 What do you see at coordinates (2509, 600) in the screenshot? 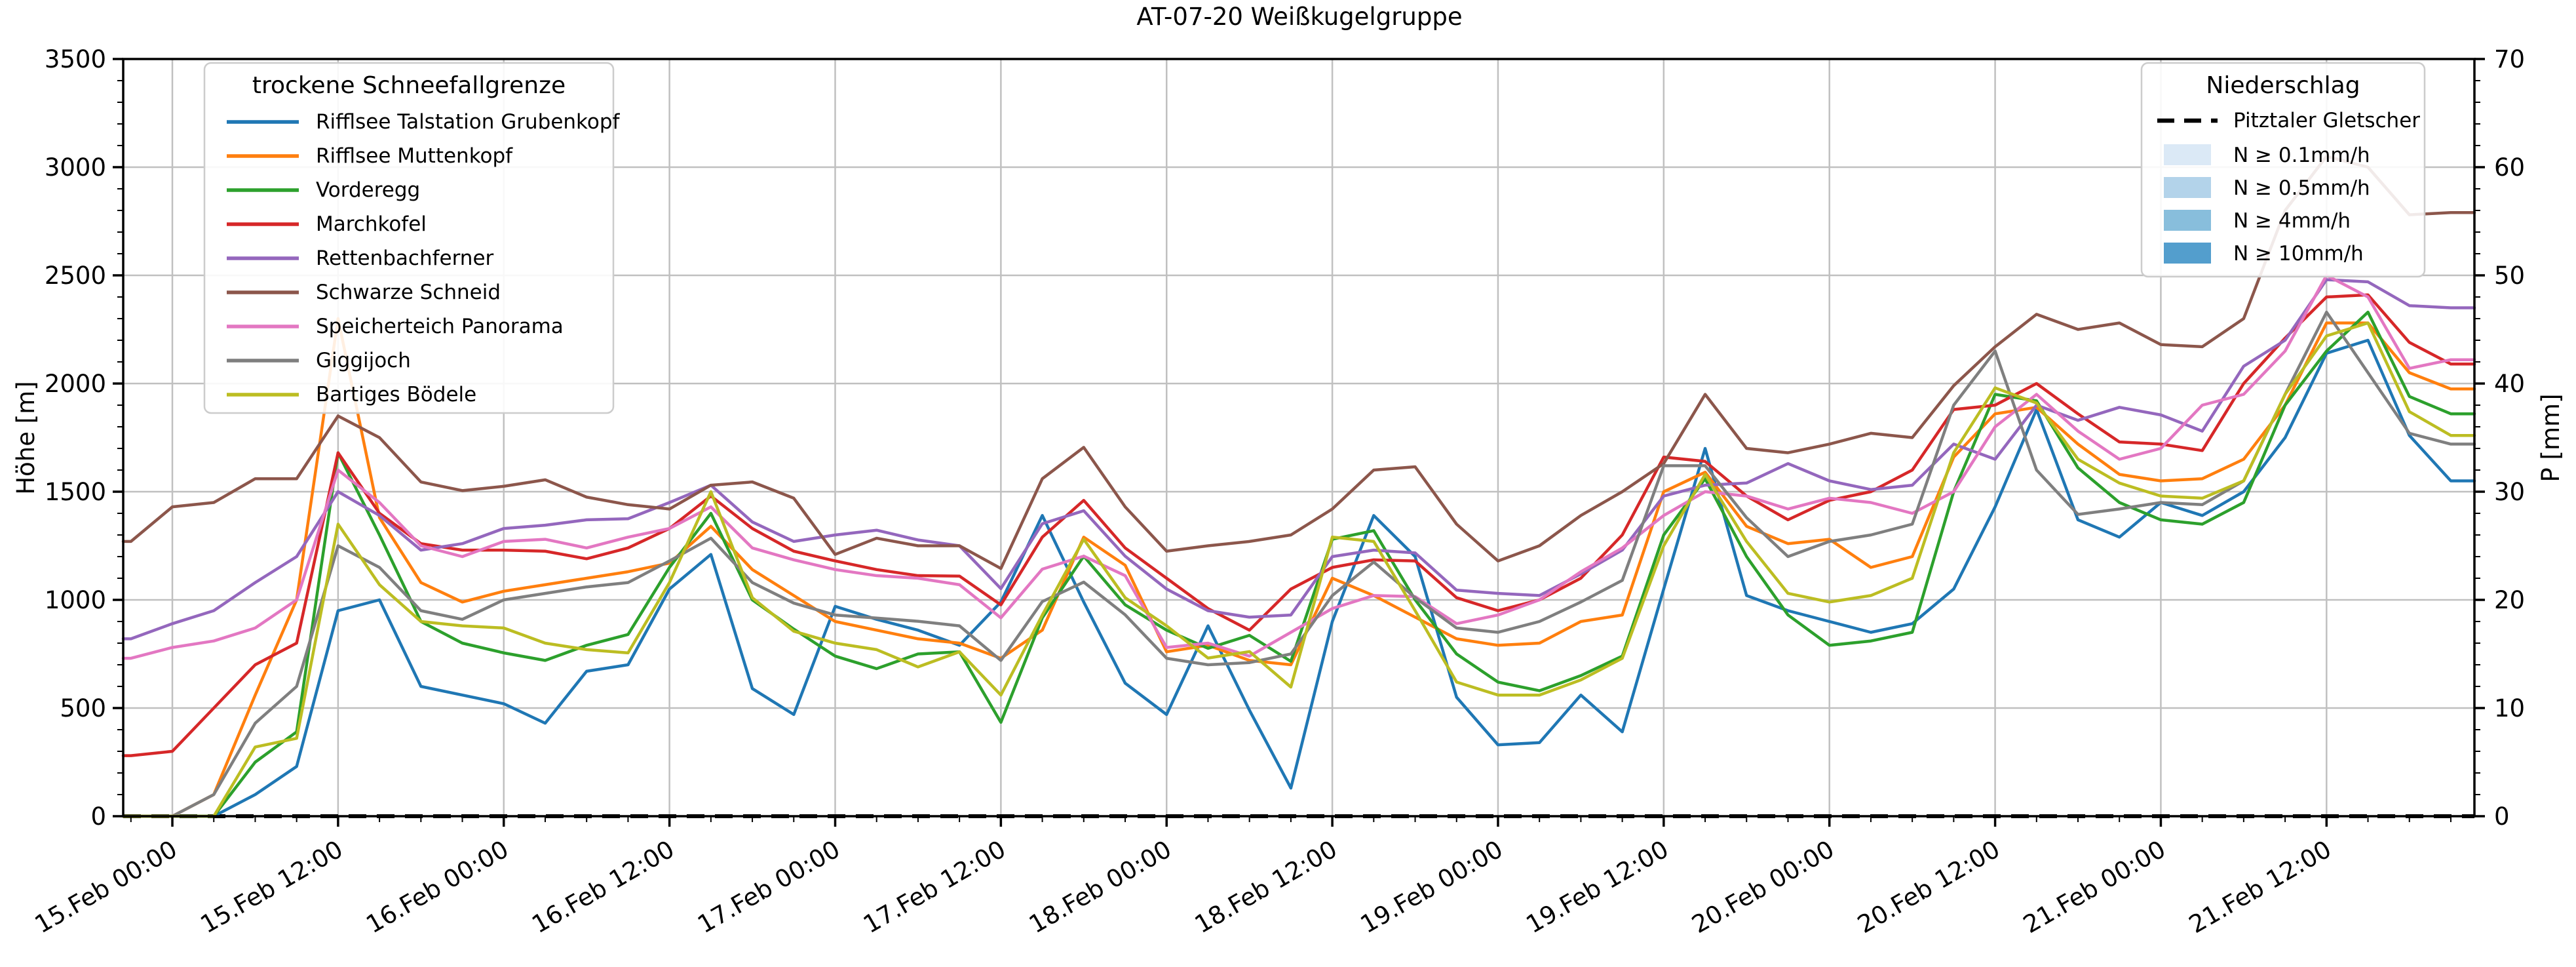
I see `y-right-tick-label: 20` at bounding box center [2509, 600].